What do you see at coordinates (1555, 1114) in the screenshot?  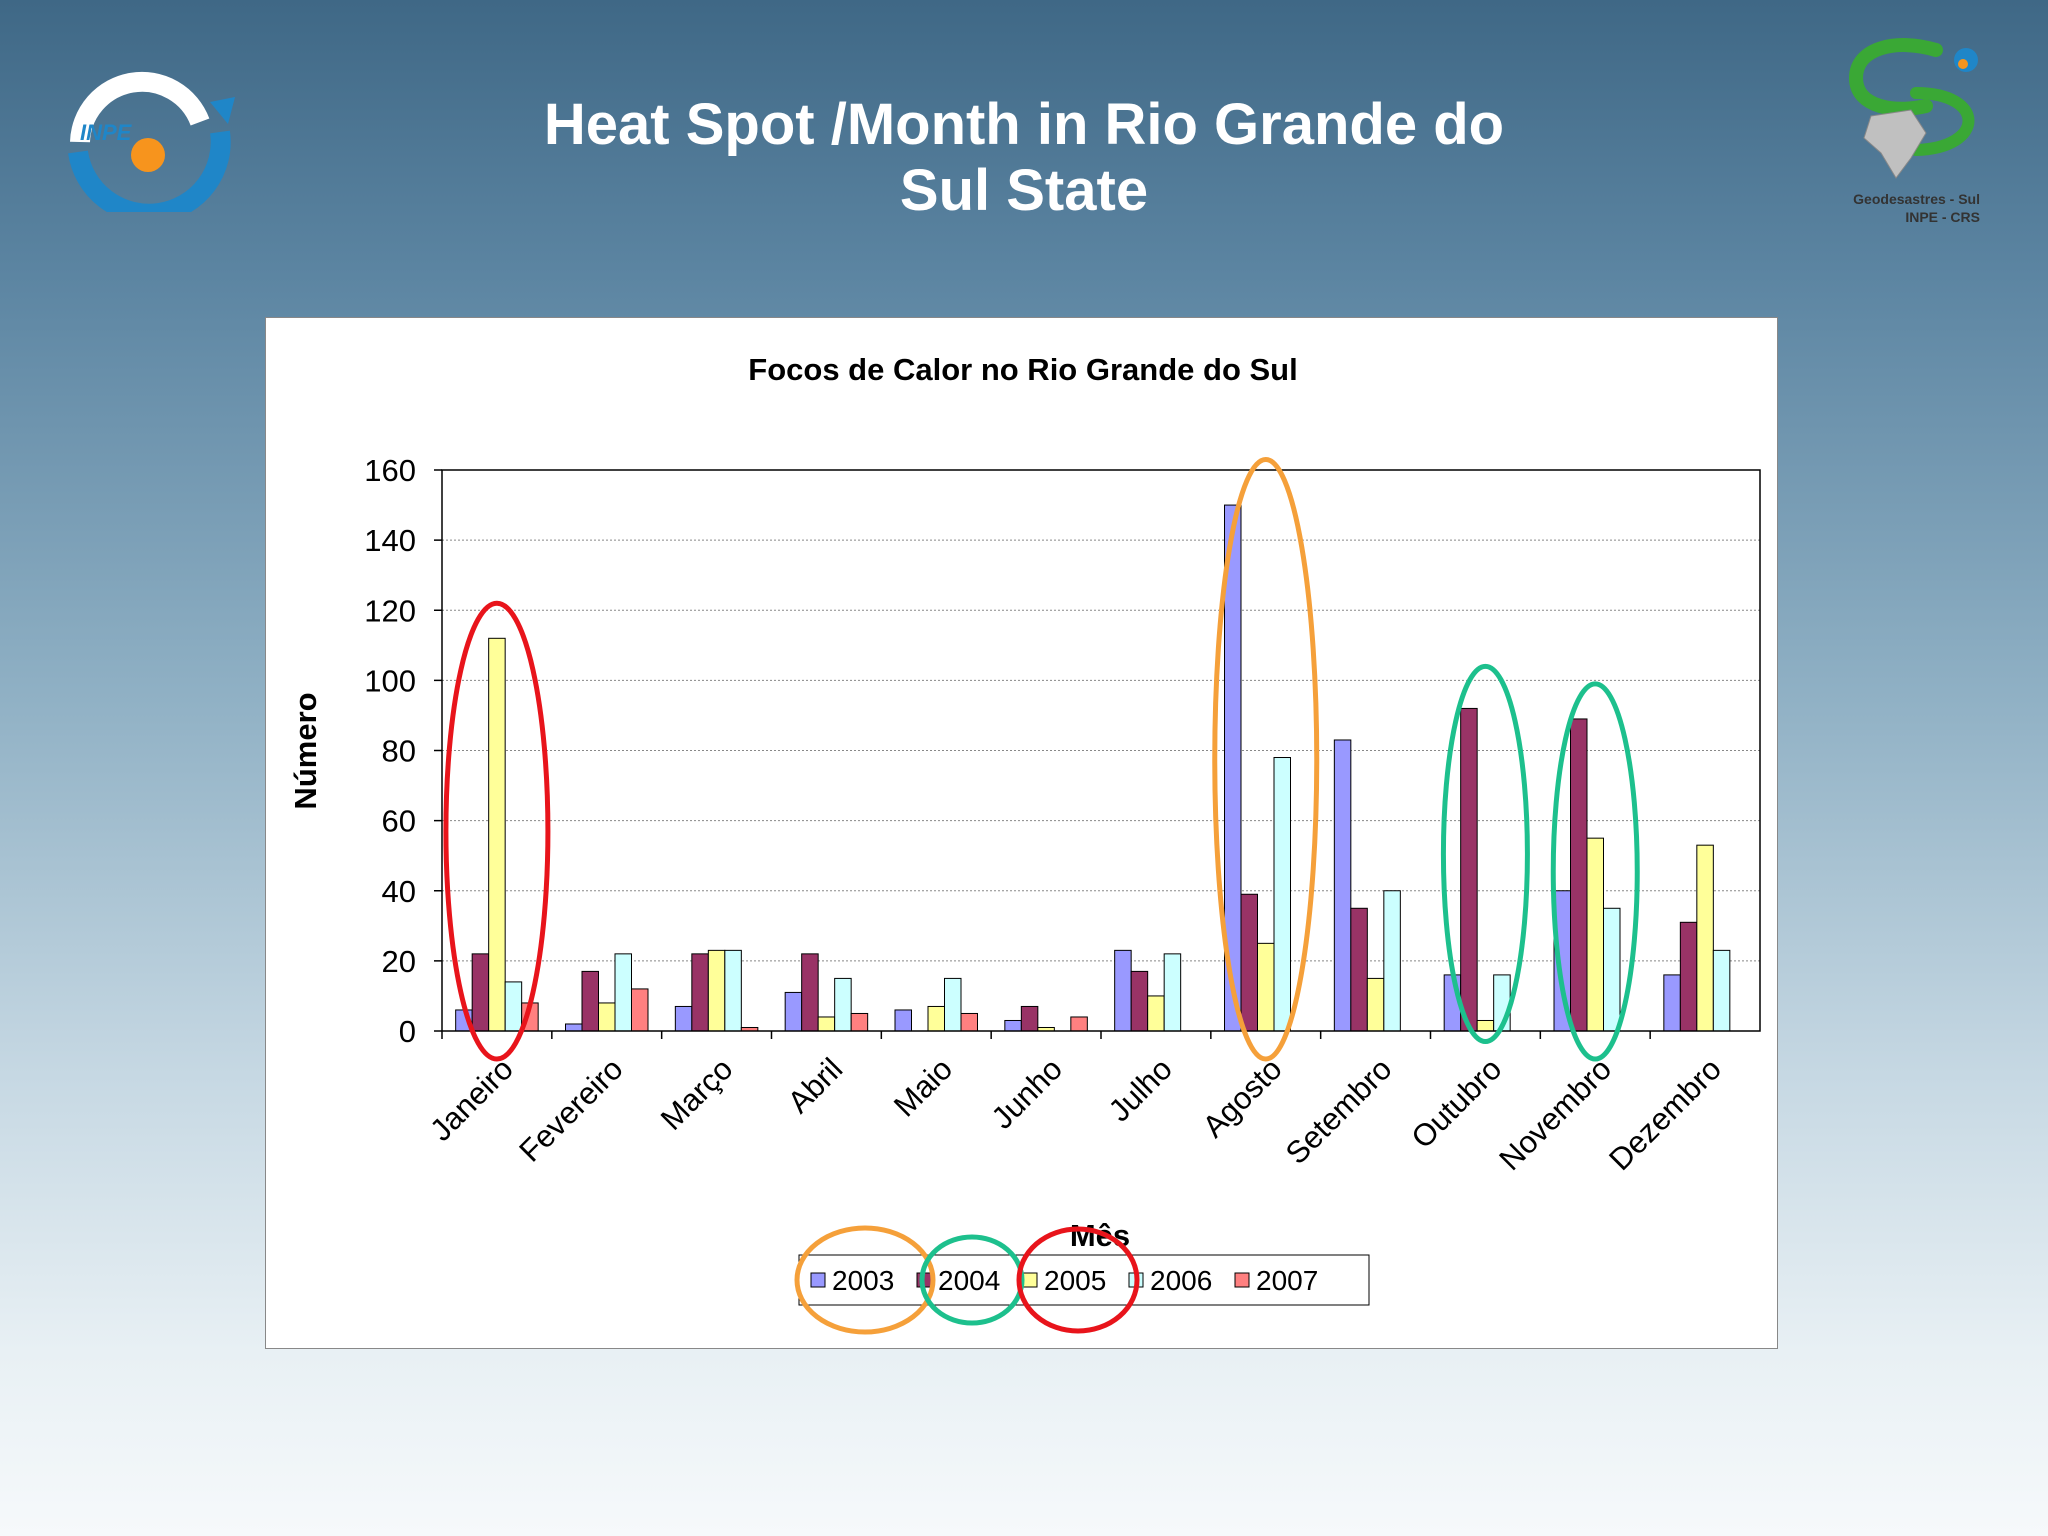 I see `x-tick-label: Novembro` at bounding box center [1555, 1114].